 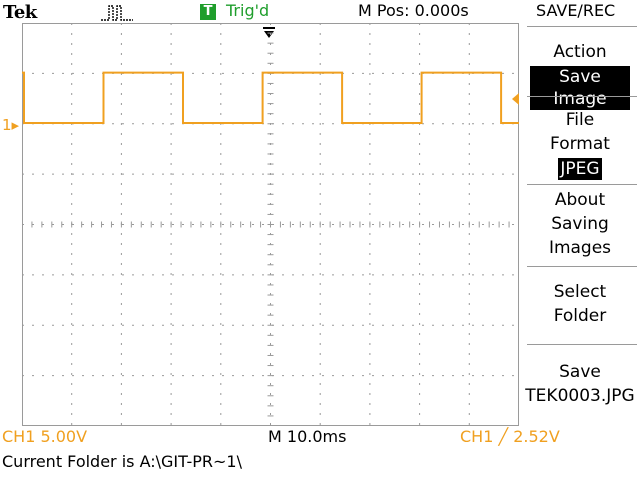 I want to click on acquire-pulse-icon, so click(x=117, y=13).